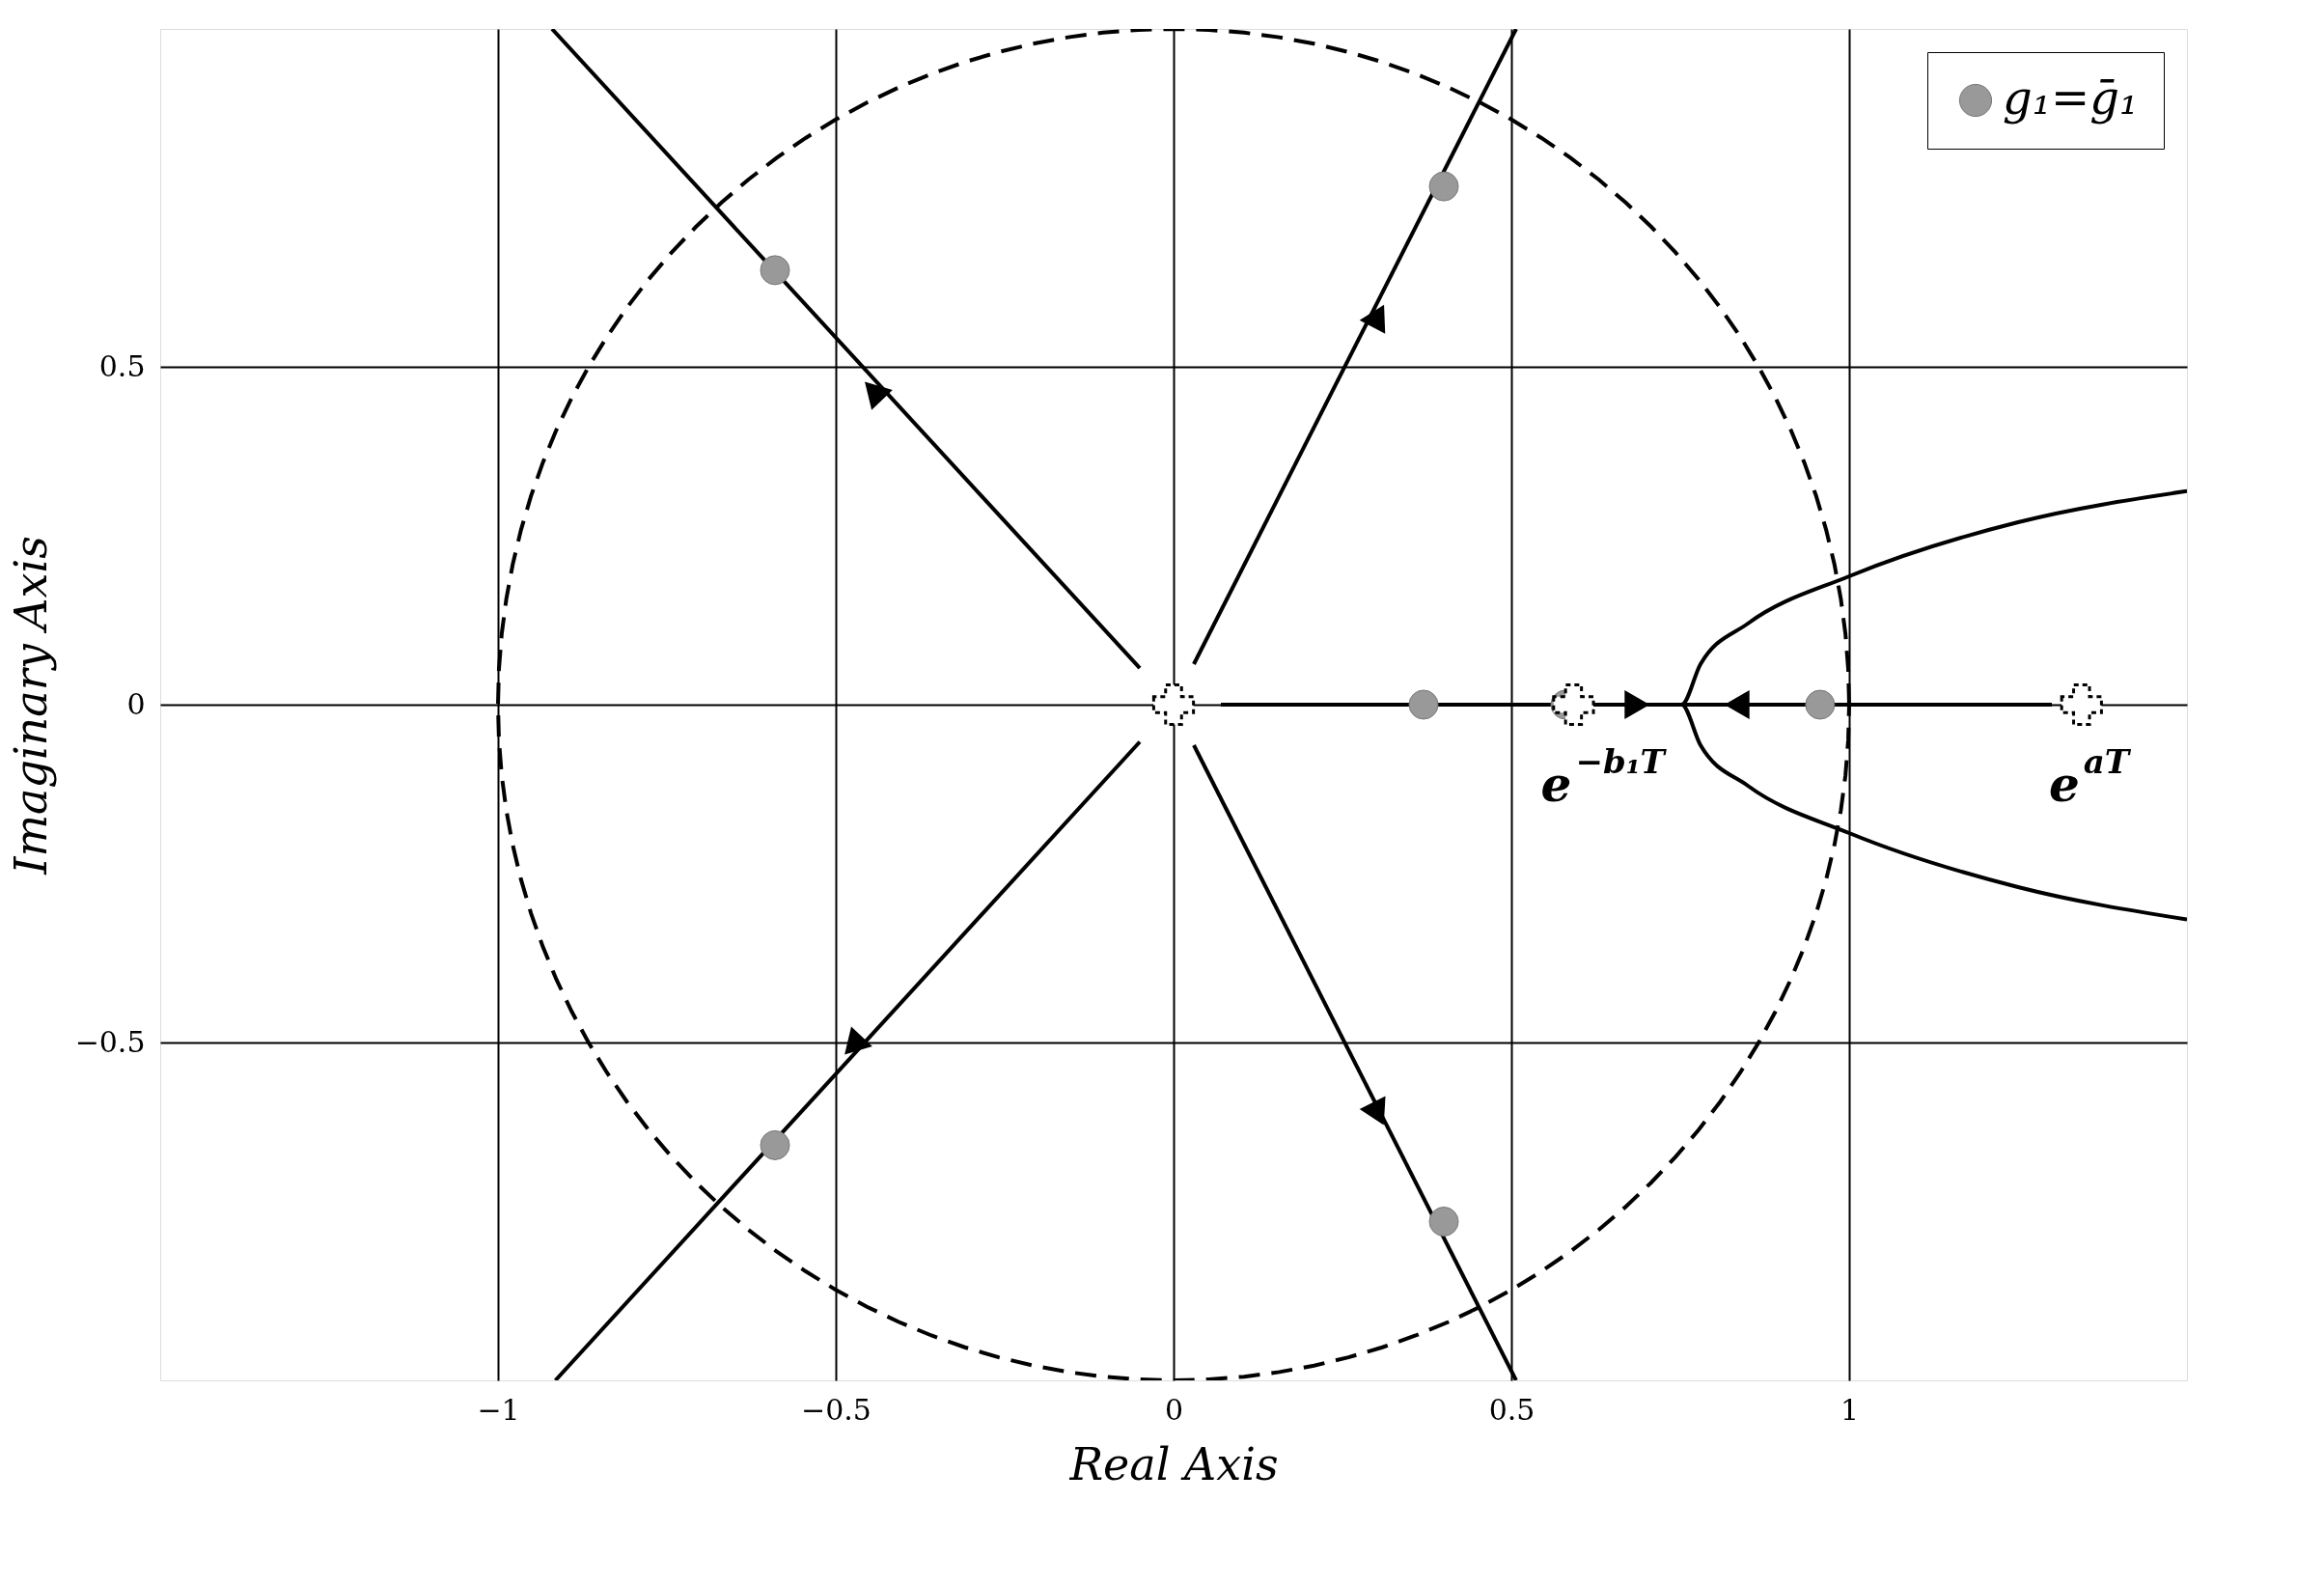  What do you see at coordinates (836, 1410) in the screenshot?
I see `x-tick-label: −0.5` at bounding box center [836, 1410].